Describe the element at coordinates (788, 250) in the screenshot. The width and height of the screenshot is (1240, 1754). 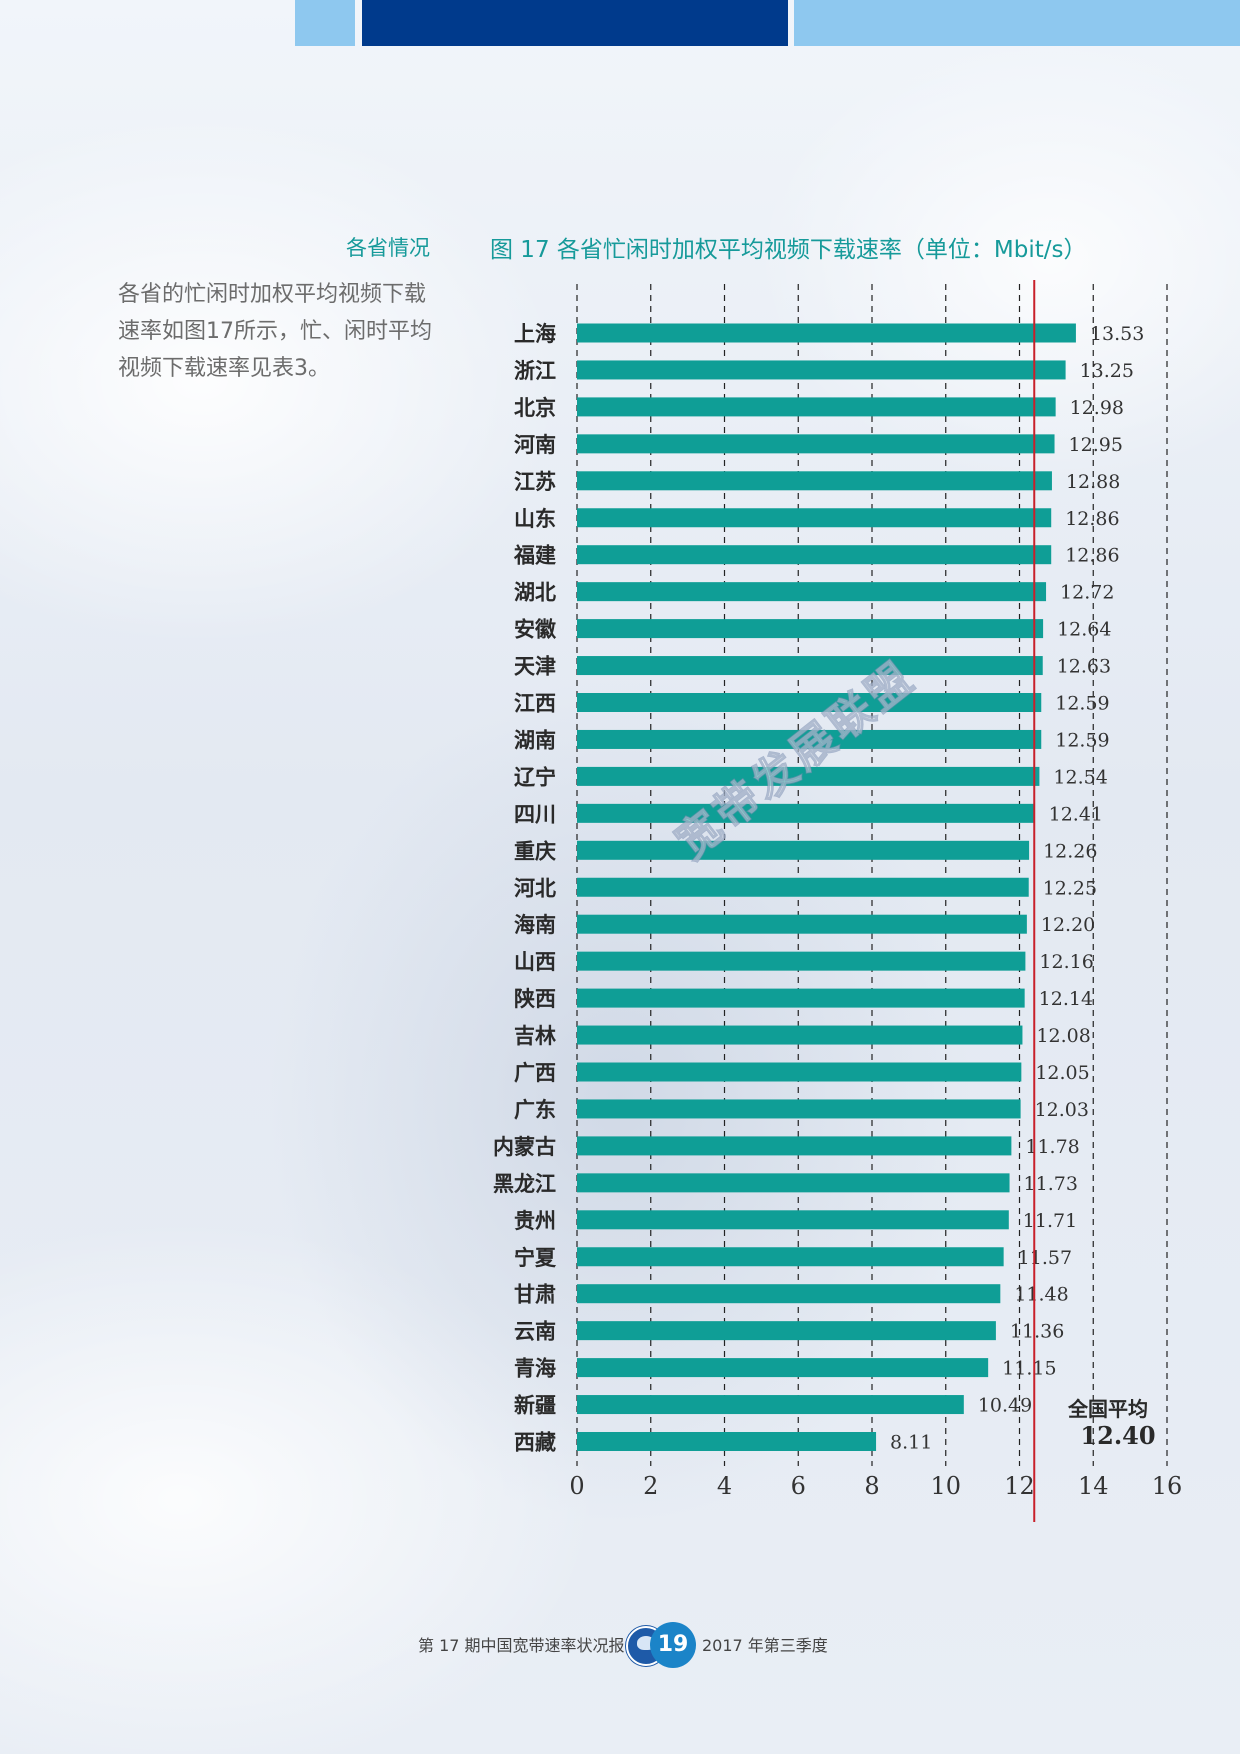
I see `chart-title: 图 17 各省忙闲时加权平均视频下载速率（单位：Mbit/s）` at that location.